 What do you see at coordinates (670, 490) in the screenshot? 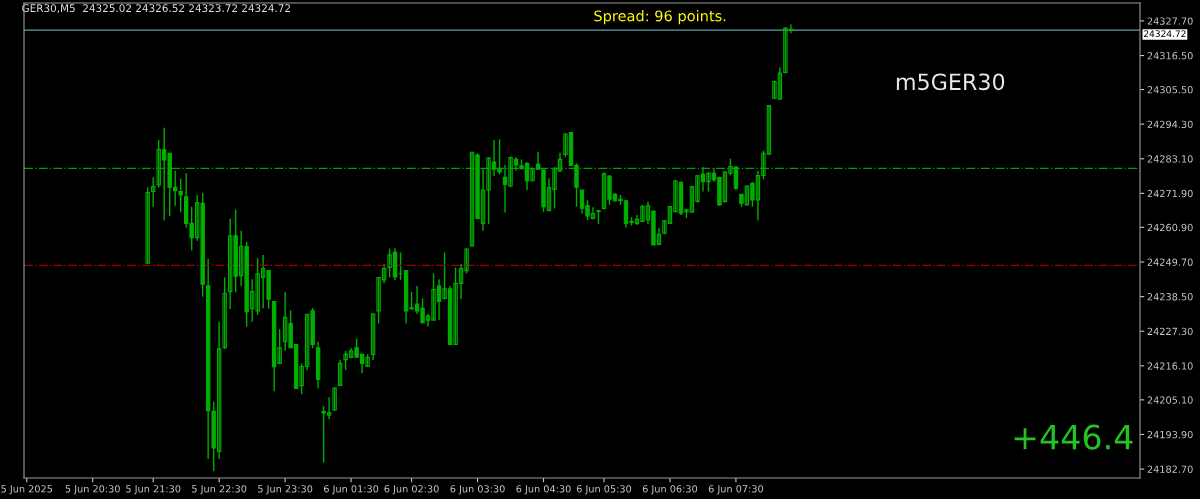
I see `x-tick-label: 6 Jun 06:30` at bounding box center [670, 490].